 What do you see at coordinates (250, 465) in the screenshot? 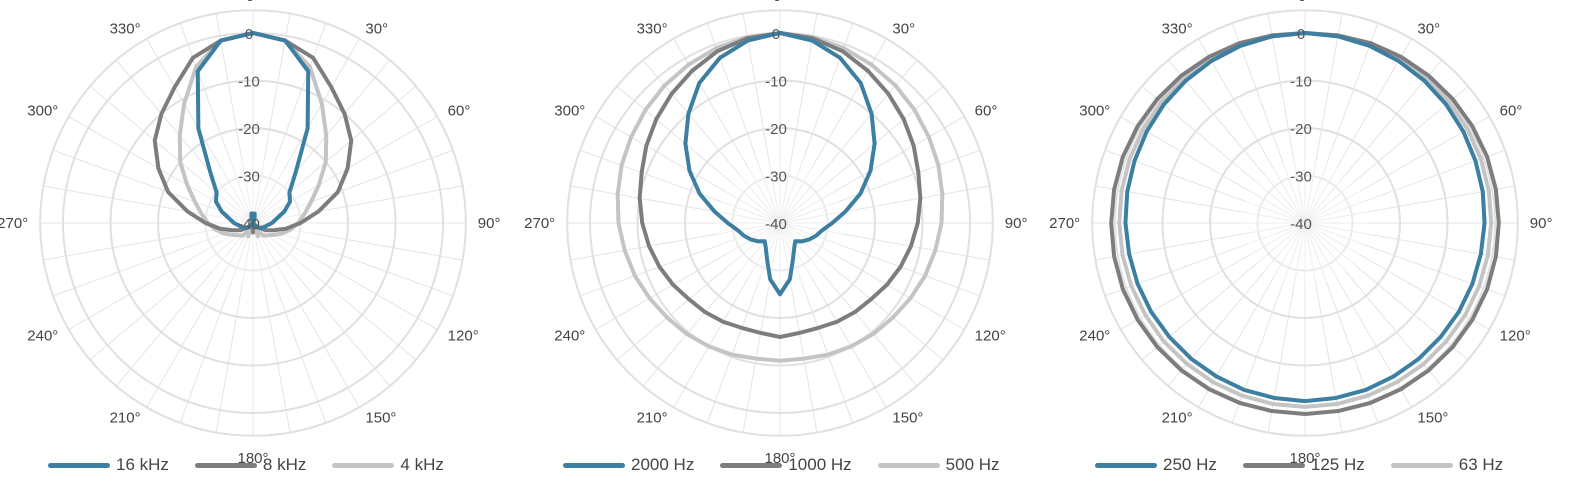
I see `legend-item: 8 kHz` at bounding box center [250, 465].